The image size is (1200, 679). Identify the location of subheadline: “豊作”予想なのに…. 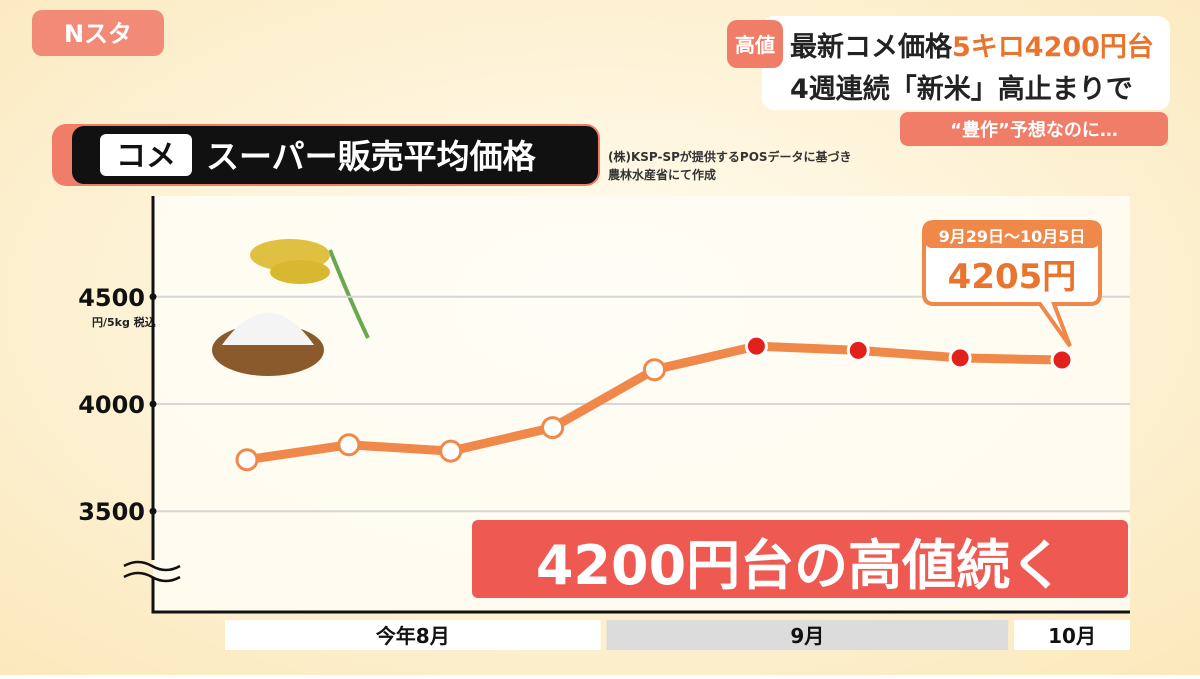
(1034, 130).